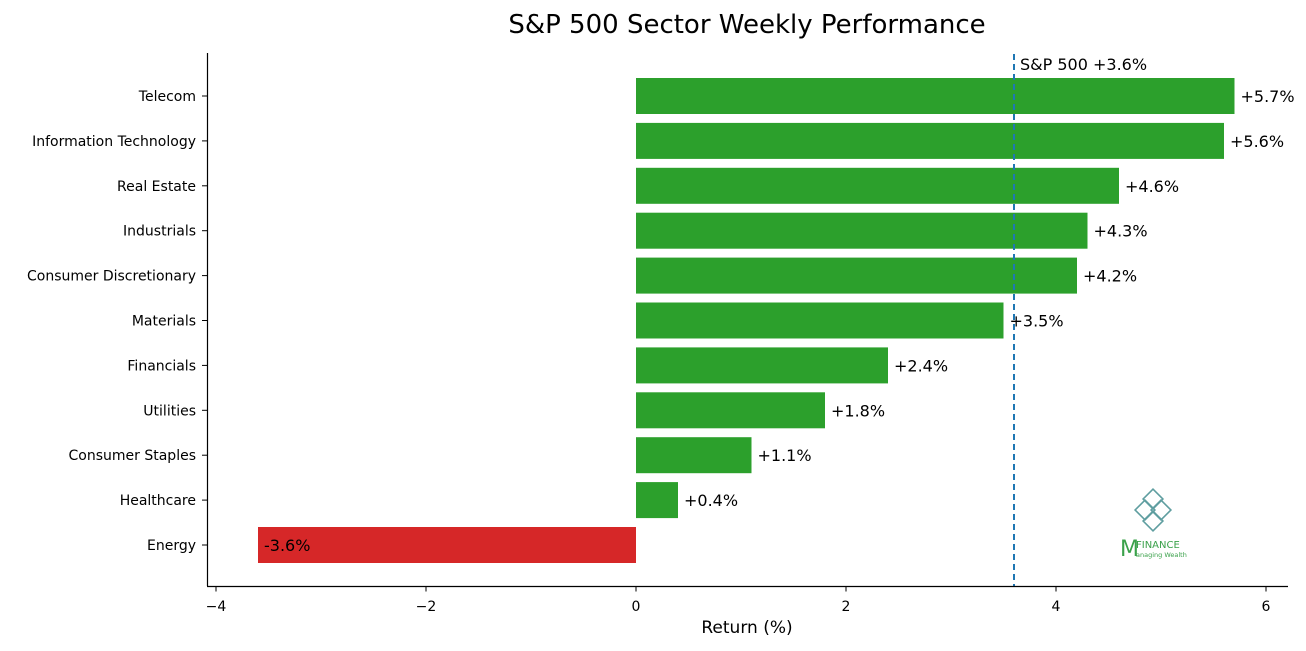 This screenshot has height=651, width=1306. Describe the element at coordinates (1121, 231) in the screenshot. I see `data-label: +4.3%` at that location.